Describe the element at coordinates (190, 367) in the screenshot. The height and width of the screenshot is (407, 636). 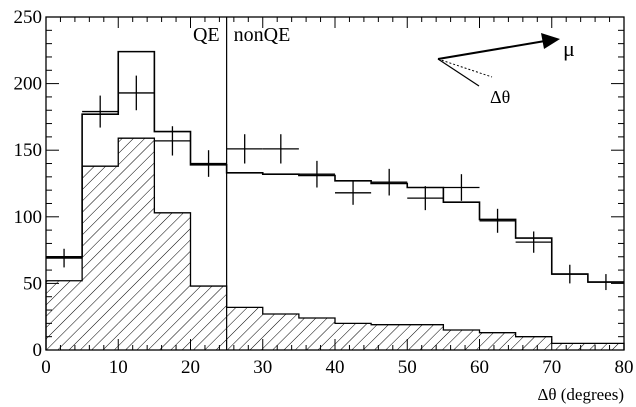
I see `x-tick-label: 20` at that location.